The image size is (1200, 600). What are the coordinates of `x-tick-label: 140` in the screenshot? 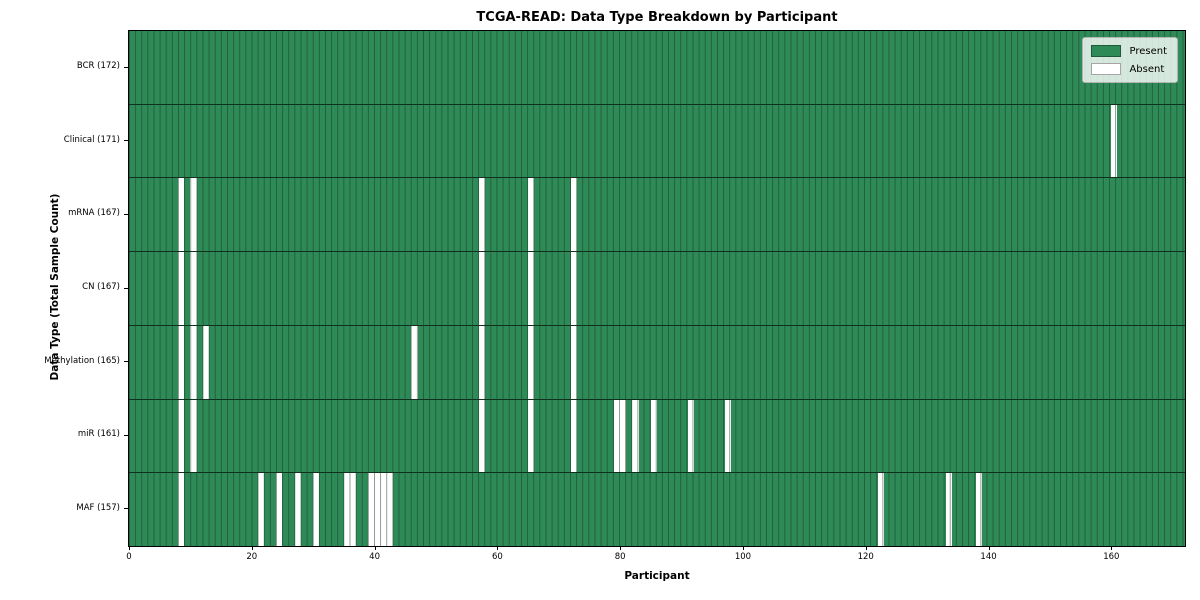 It's located at (988, 557).